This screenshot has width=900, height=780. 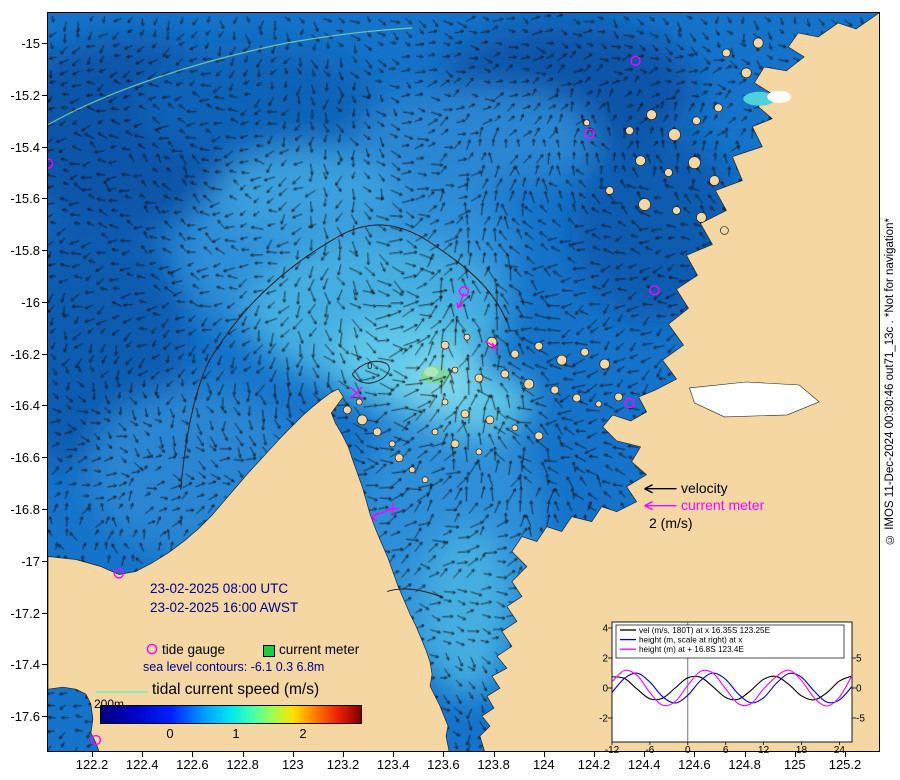 I want to click on lon-tick-label: 122.8, so click(x=242, y=764).